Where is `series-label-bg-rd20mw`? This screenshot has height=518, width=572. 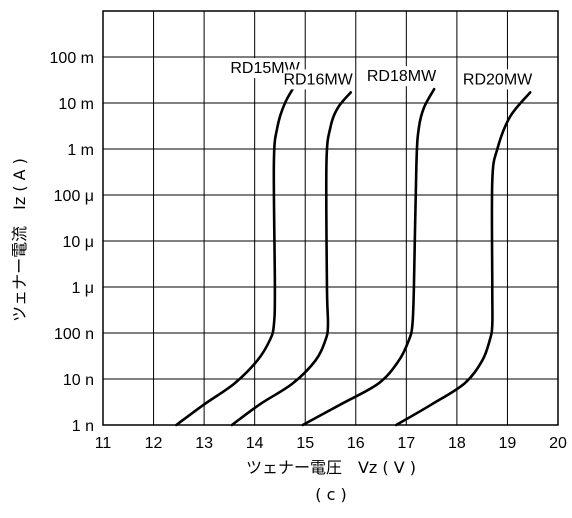
series-label-bg-rd20mw is located at coordinates (497, 79).